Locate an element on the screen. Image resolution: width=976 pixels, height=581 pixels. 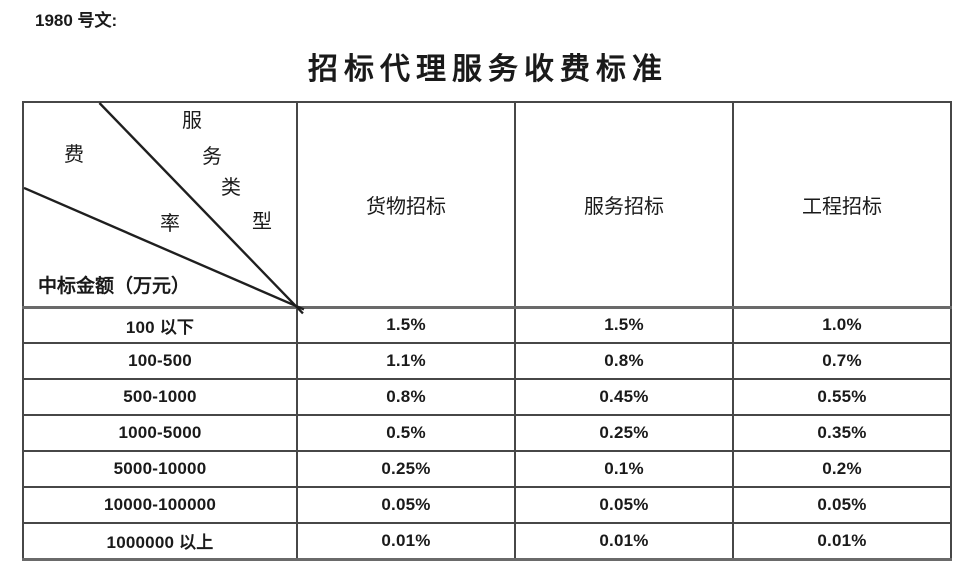
table-row: 500-1000 0.8% 0.45% 0.55% is located at coordinates (487, 397).